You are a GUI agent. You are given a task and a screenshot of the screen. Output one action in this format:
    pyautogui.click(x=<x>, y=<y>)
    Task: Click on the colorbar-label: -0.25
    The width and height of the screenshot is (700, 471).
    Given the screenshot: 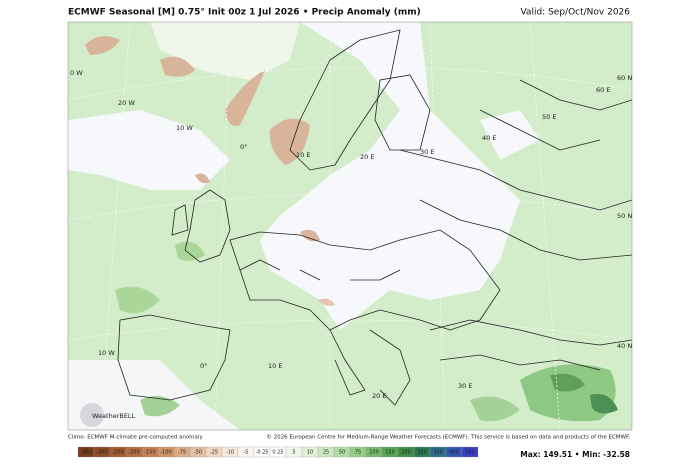 What is the action you would take?
    pyautogui.click(x=262, y=453)
    